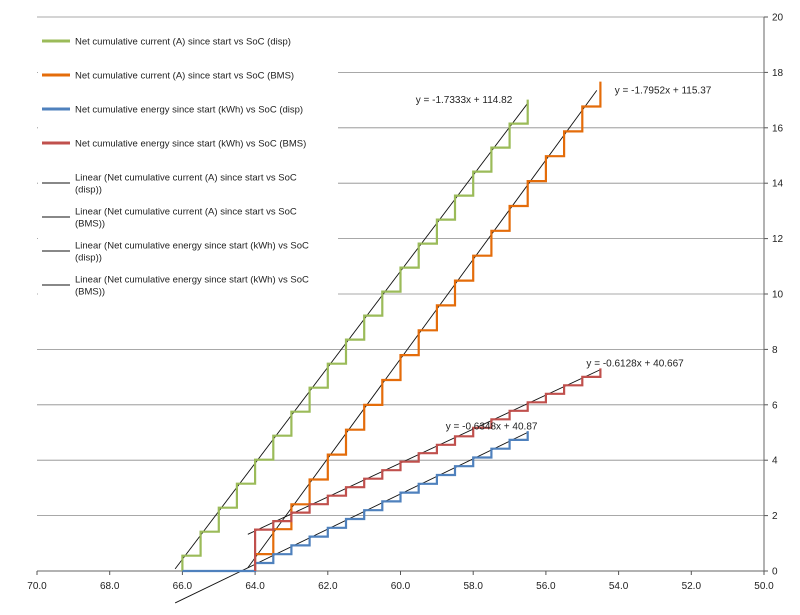 The width and height of the screenshot is (800, 615). What do you see at coordinates (775, 461) in the screenshot?
I see `y-tick-label: 4` at bounding box center [775, 461].